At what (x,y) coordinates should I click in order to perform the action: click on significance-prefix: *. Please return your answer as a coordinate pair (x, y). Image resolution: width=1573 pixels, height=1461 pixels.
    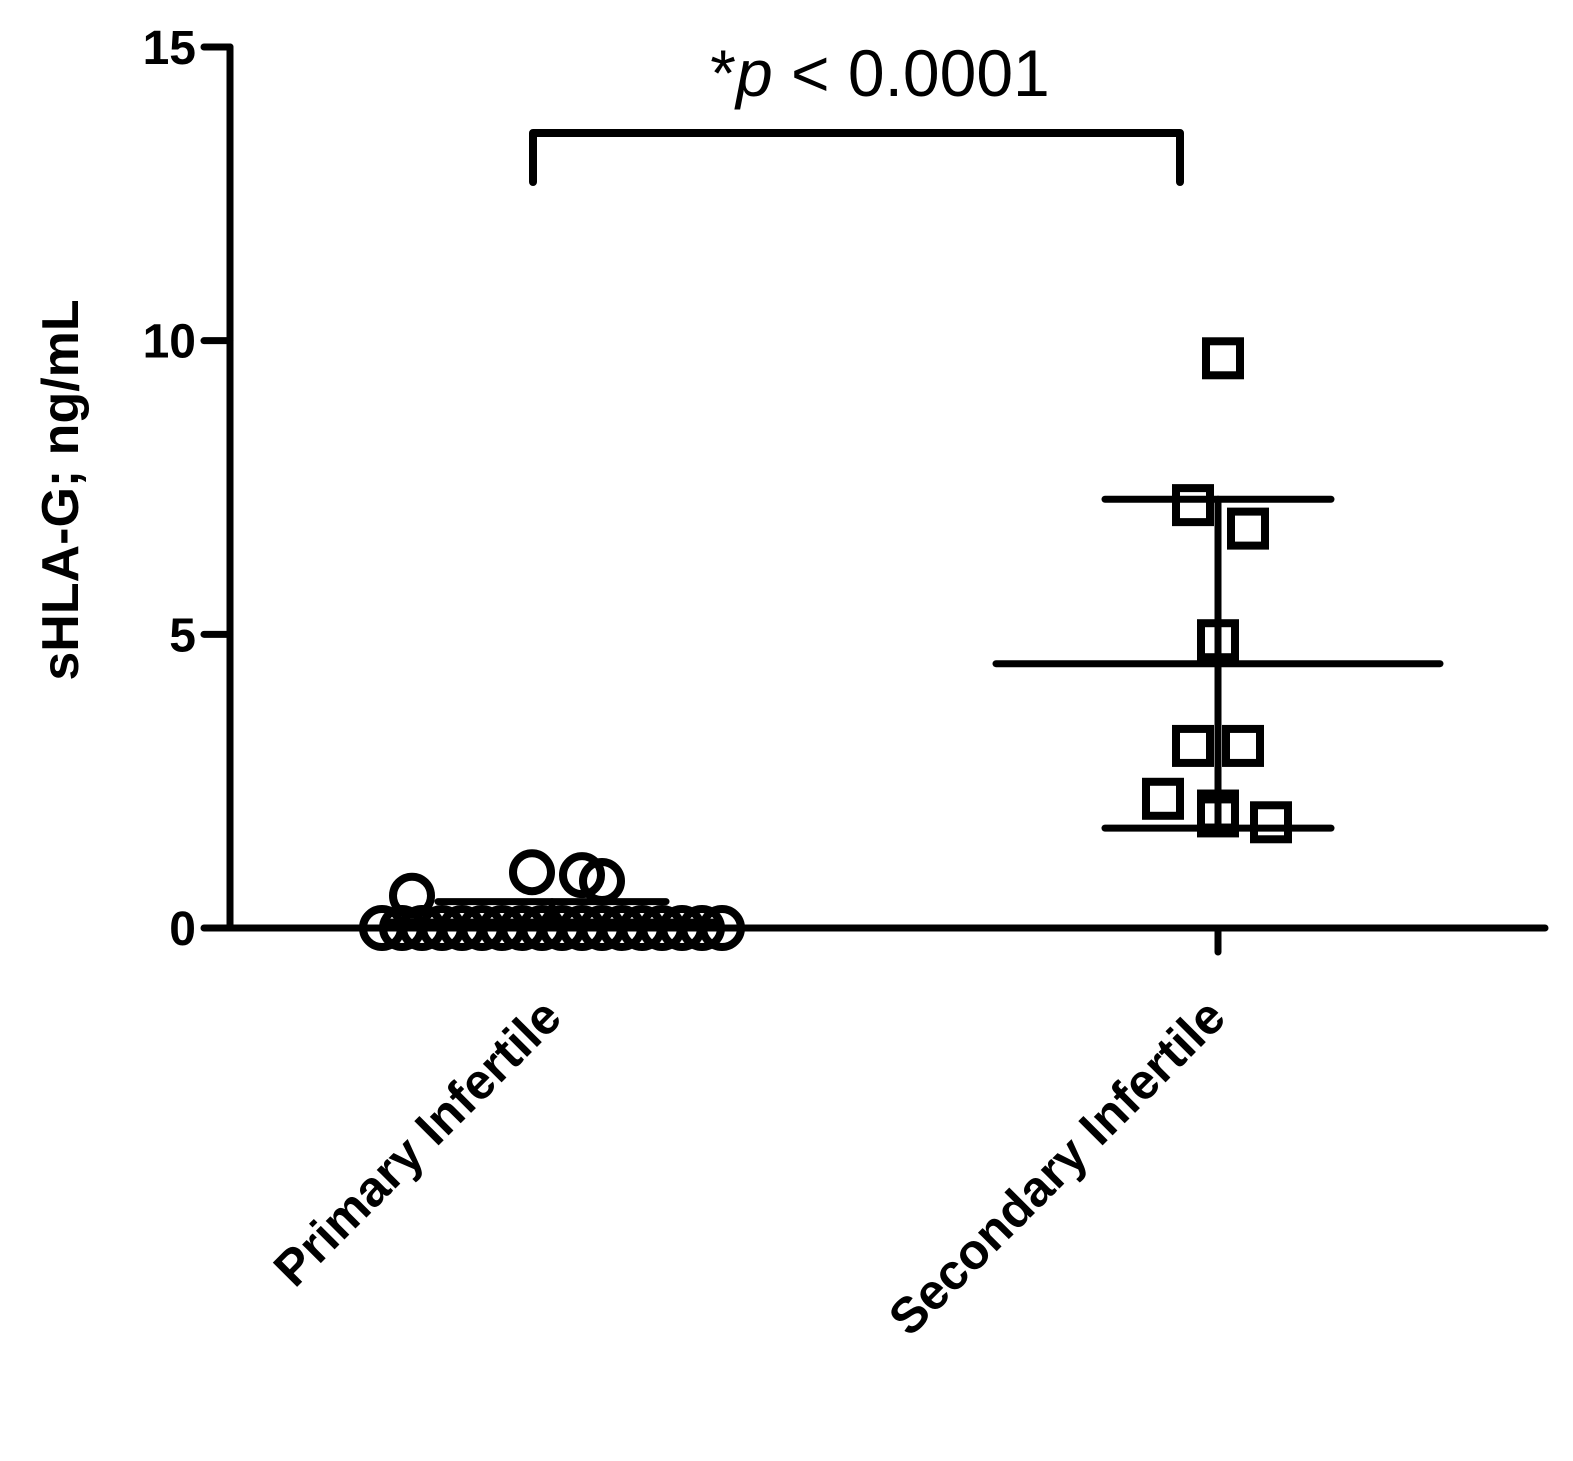
    Looking at the image, I should click on (723, 73).